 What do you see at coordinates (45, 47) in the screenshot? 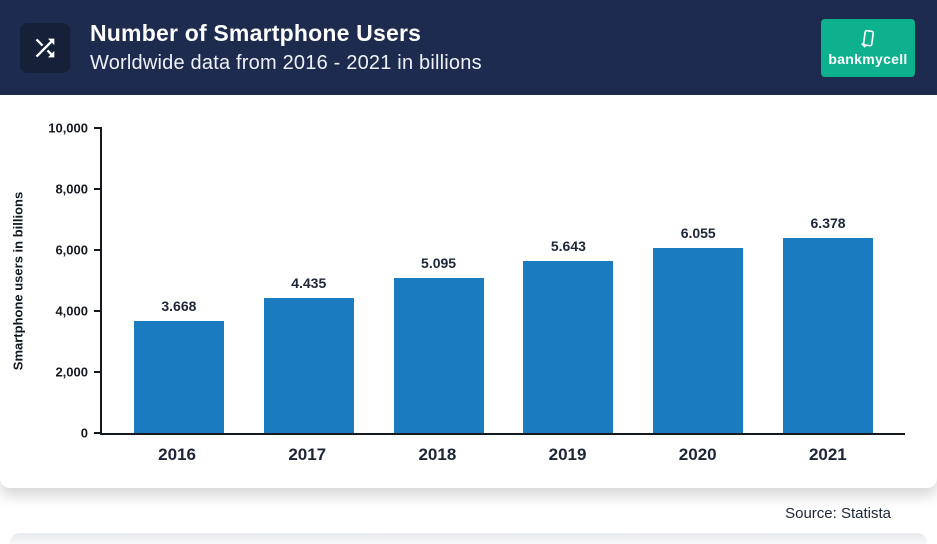
I see `shuffle-icon` at bounding box center [45, 47].